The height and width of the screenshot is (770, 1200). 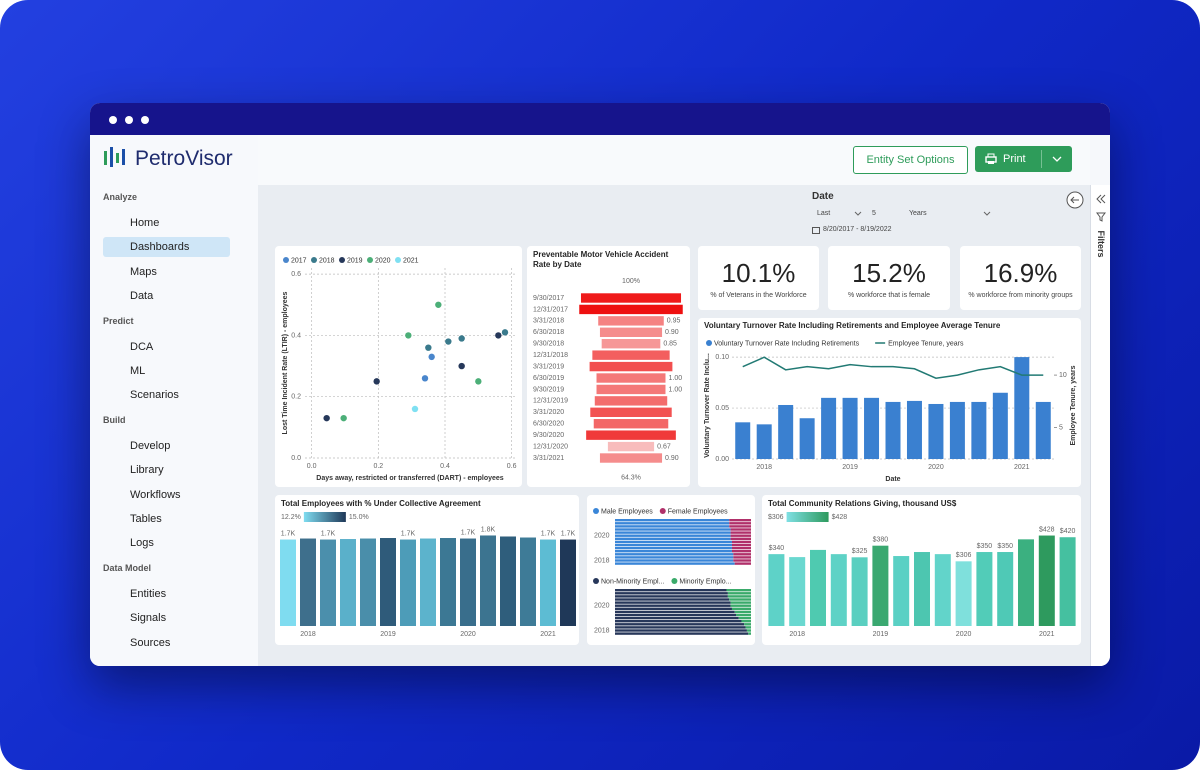 What do you see at coordinates (910, 160) in the screenshot?
I see `entity-set-button: Entity Set Options` at bounding box center [910, 160].